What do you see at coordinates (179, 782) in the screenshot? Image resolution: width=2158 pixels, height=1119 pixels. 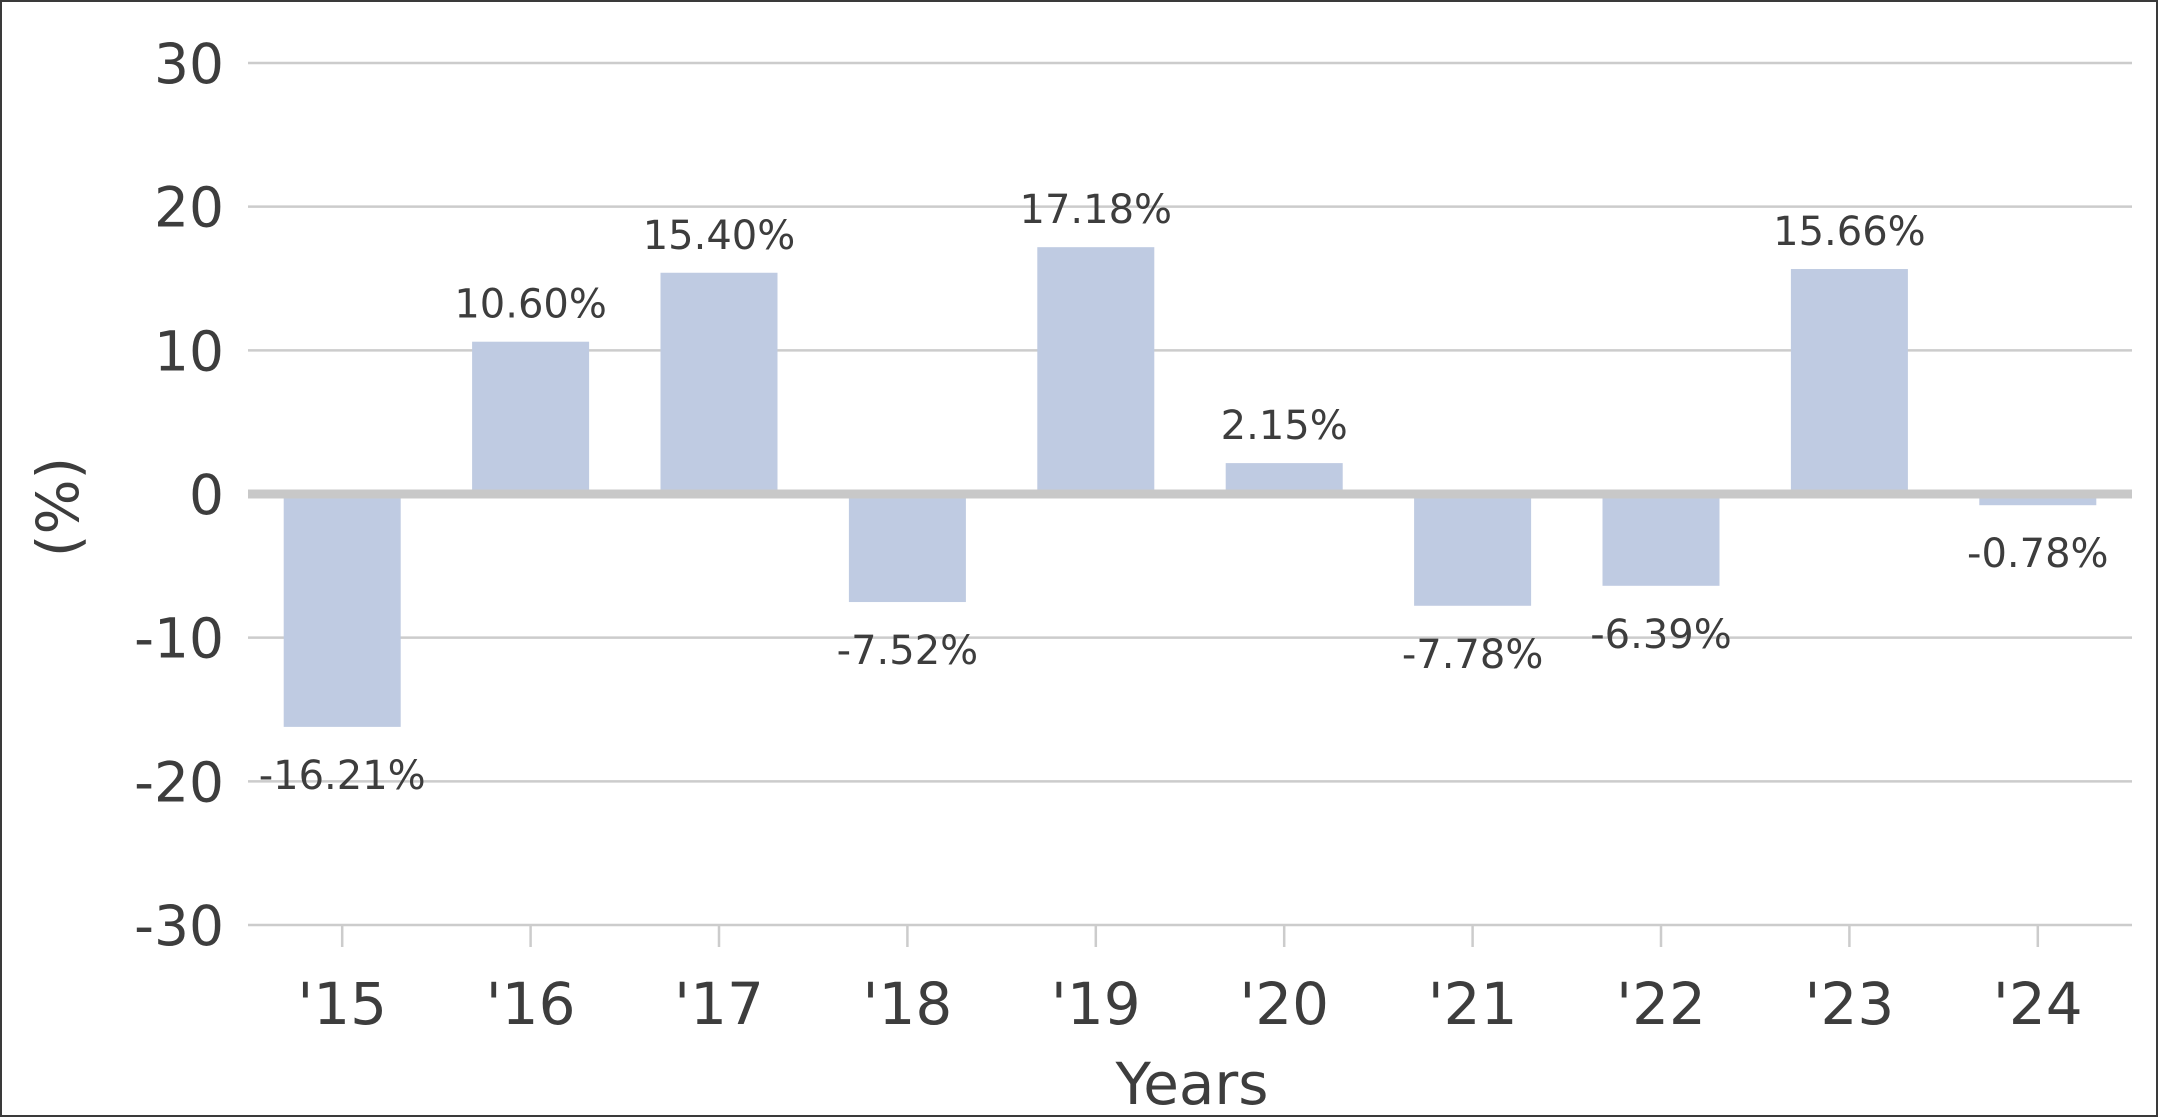 I see `y-tick-label: -20` at bounding box center [179, 782].